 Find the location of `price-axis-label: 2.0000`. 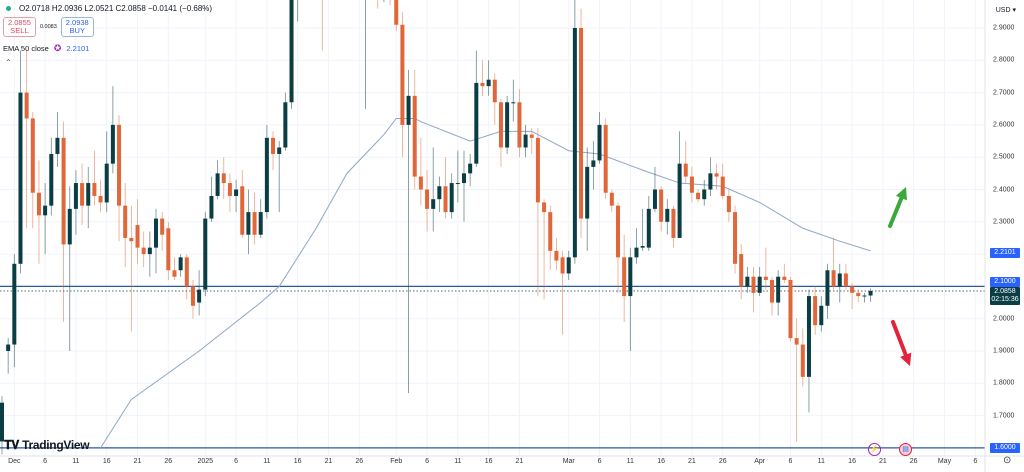

price-axis-label: 2.0000 is located at coordinates (1004, 319).